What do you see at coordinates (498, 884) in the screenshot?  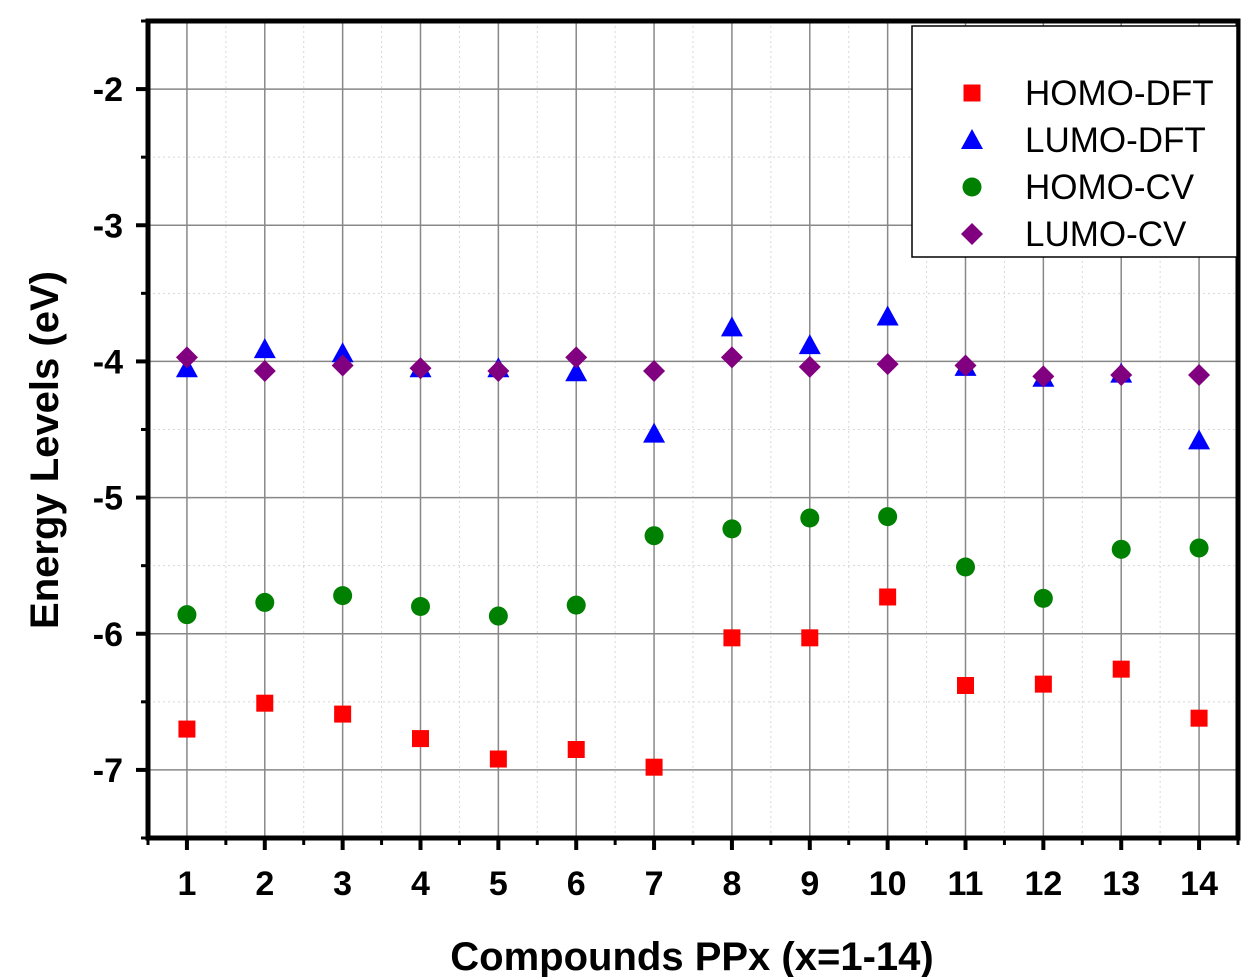 I see `x-tick-label: 5` at bounding box center [498, 884].